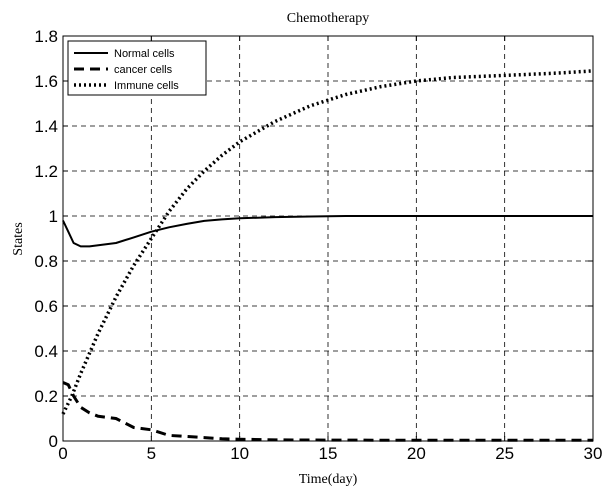 The height and width of the screenshot is (488, 604). What do you see at coordinates (593, 453) in the screenshot?
I see `x-tick-label: 30` at bounding box center [593, 453].